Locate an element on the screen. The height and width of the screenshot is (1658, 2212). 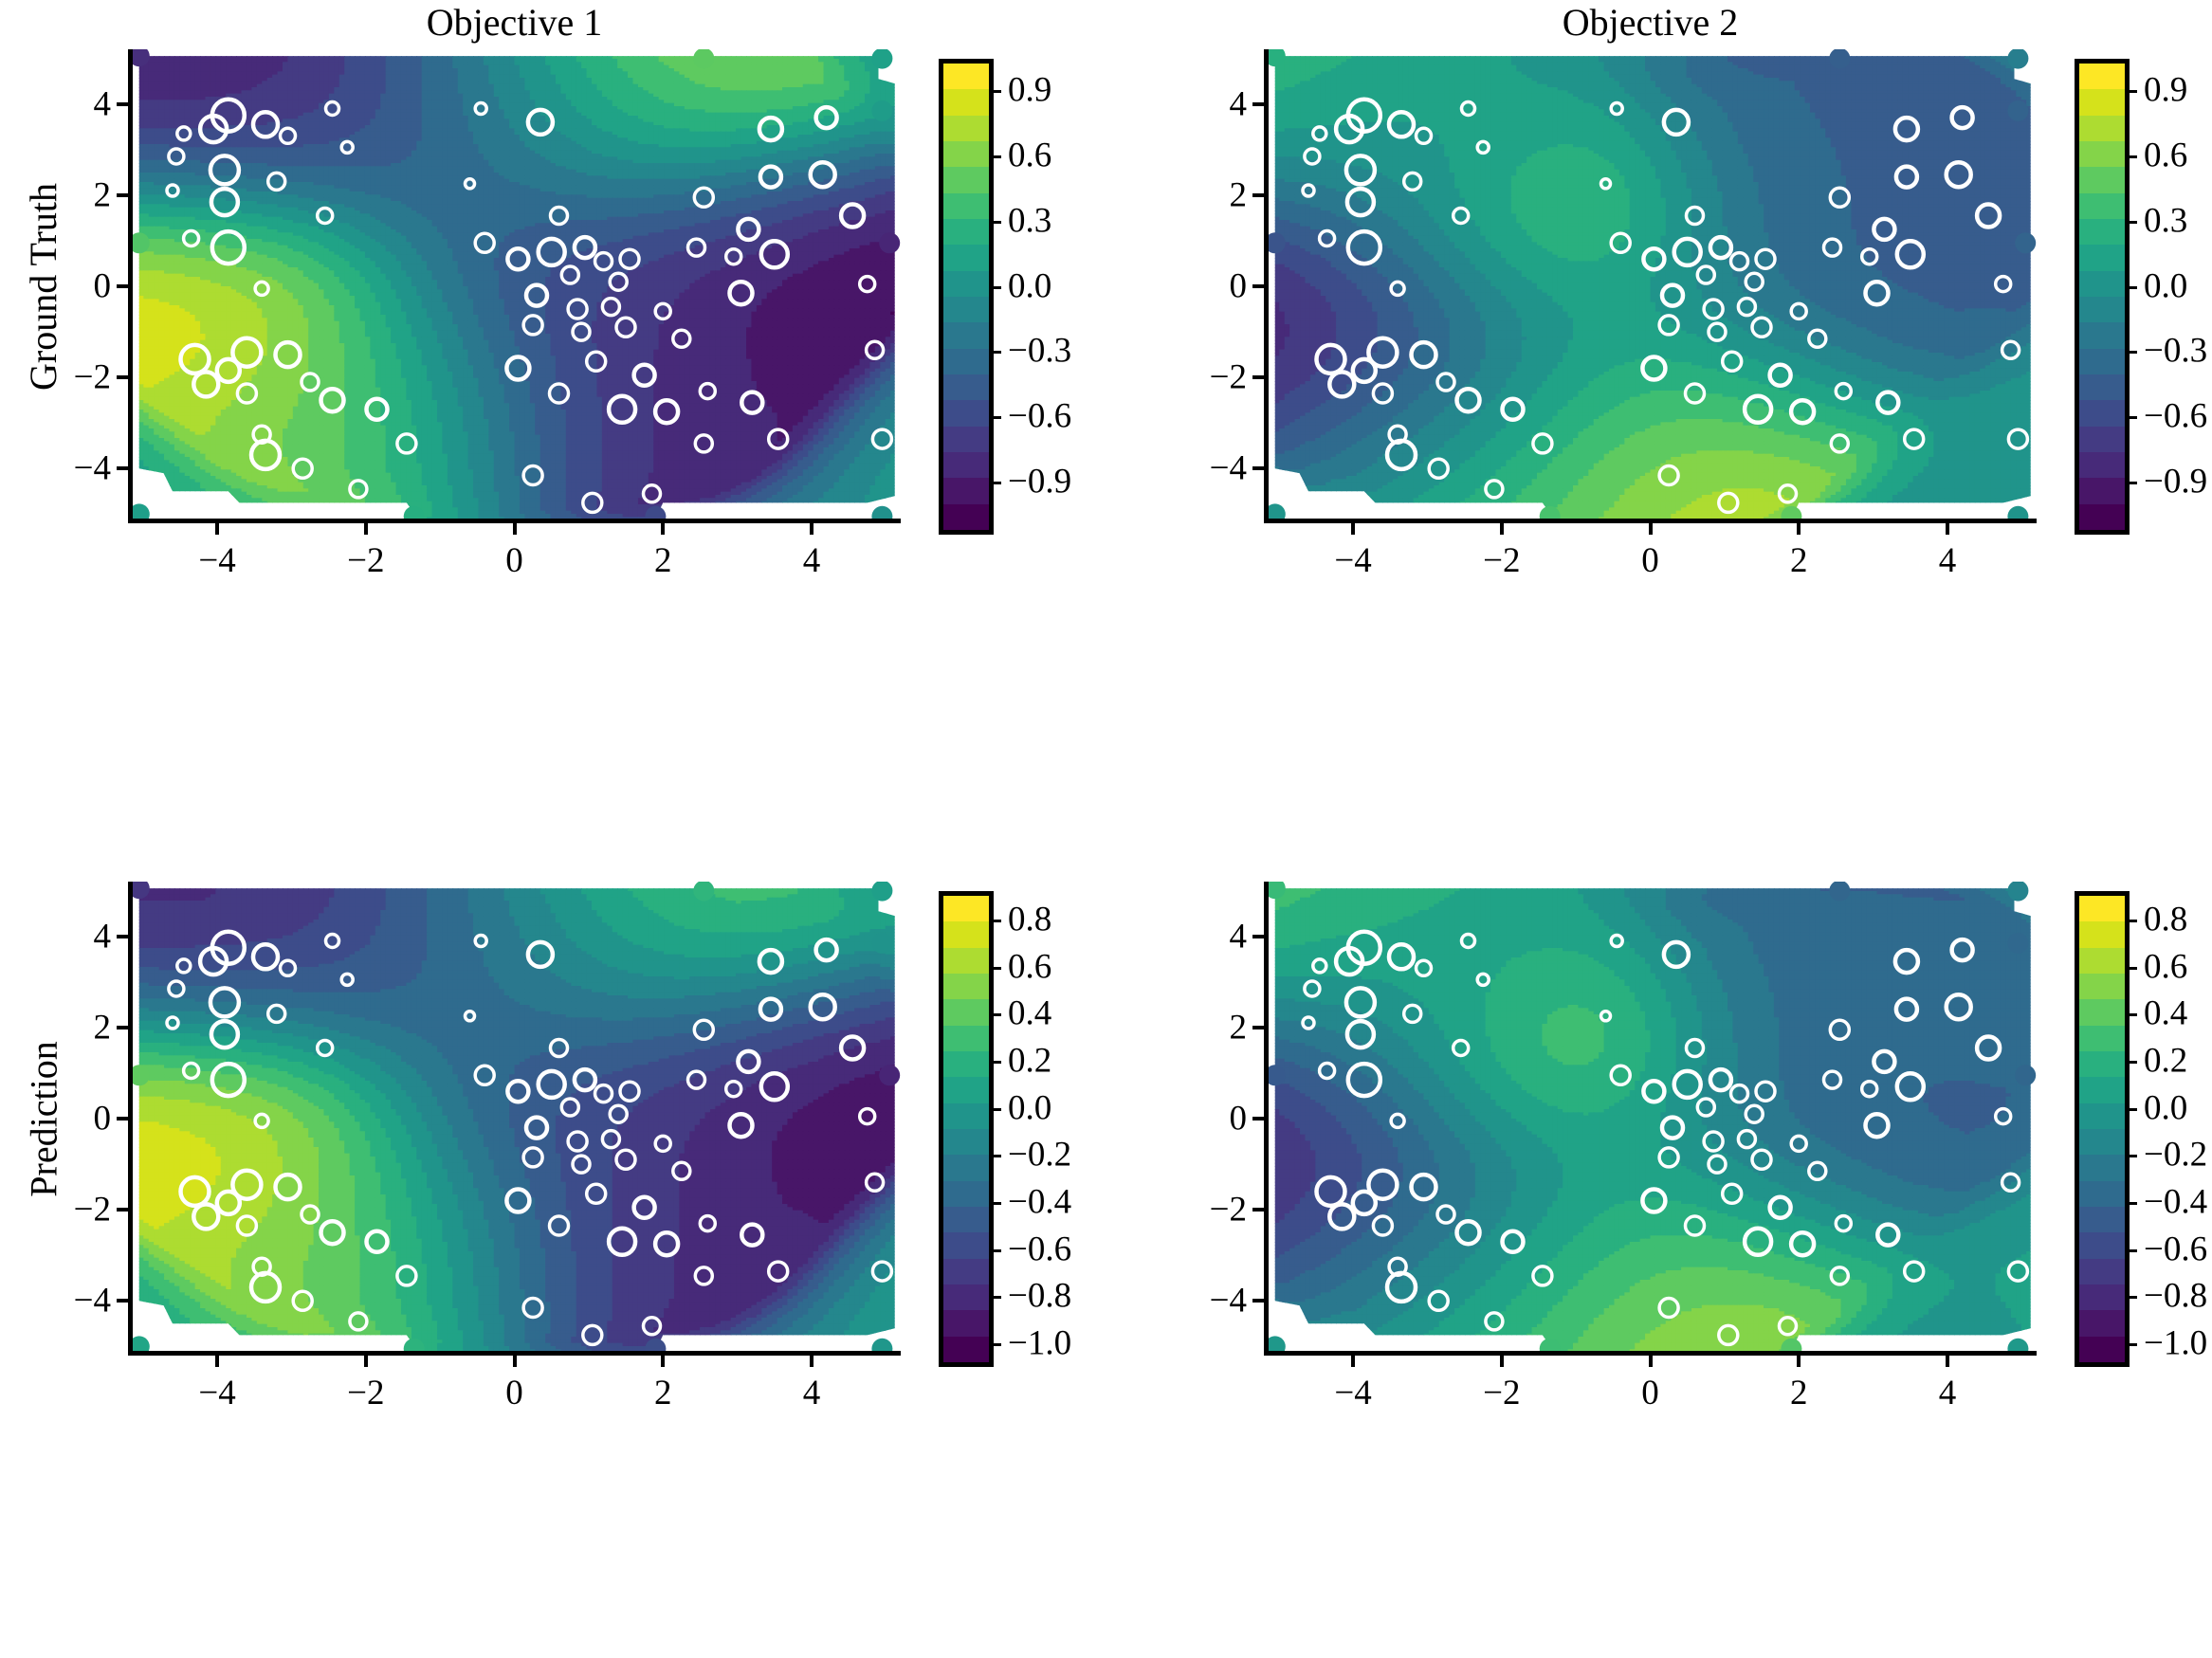
contour-plot-obj1-ground-truth is located at coordinates (514, 286).